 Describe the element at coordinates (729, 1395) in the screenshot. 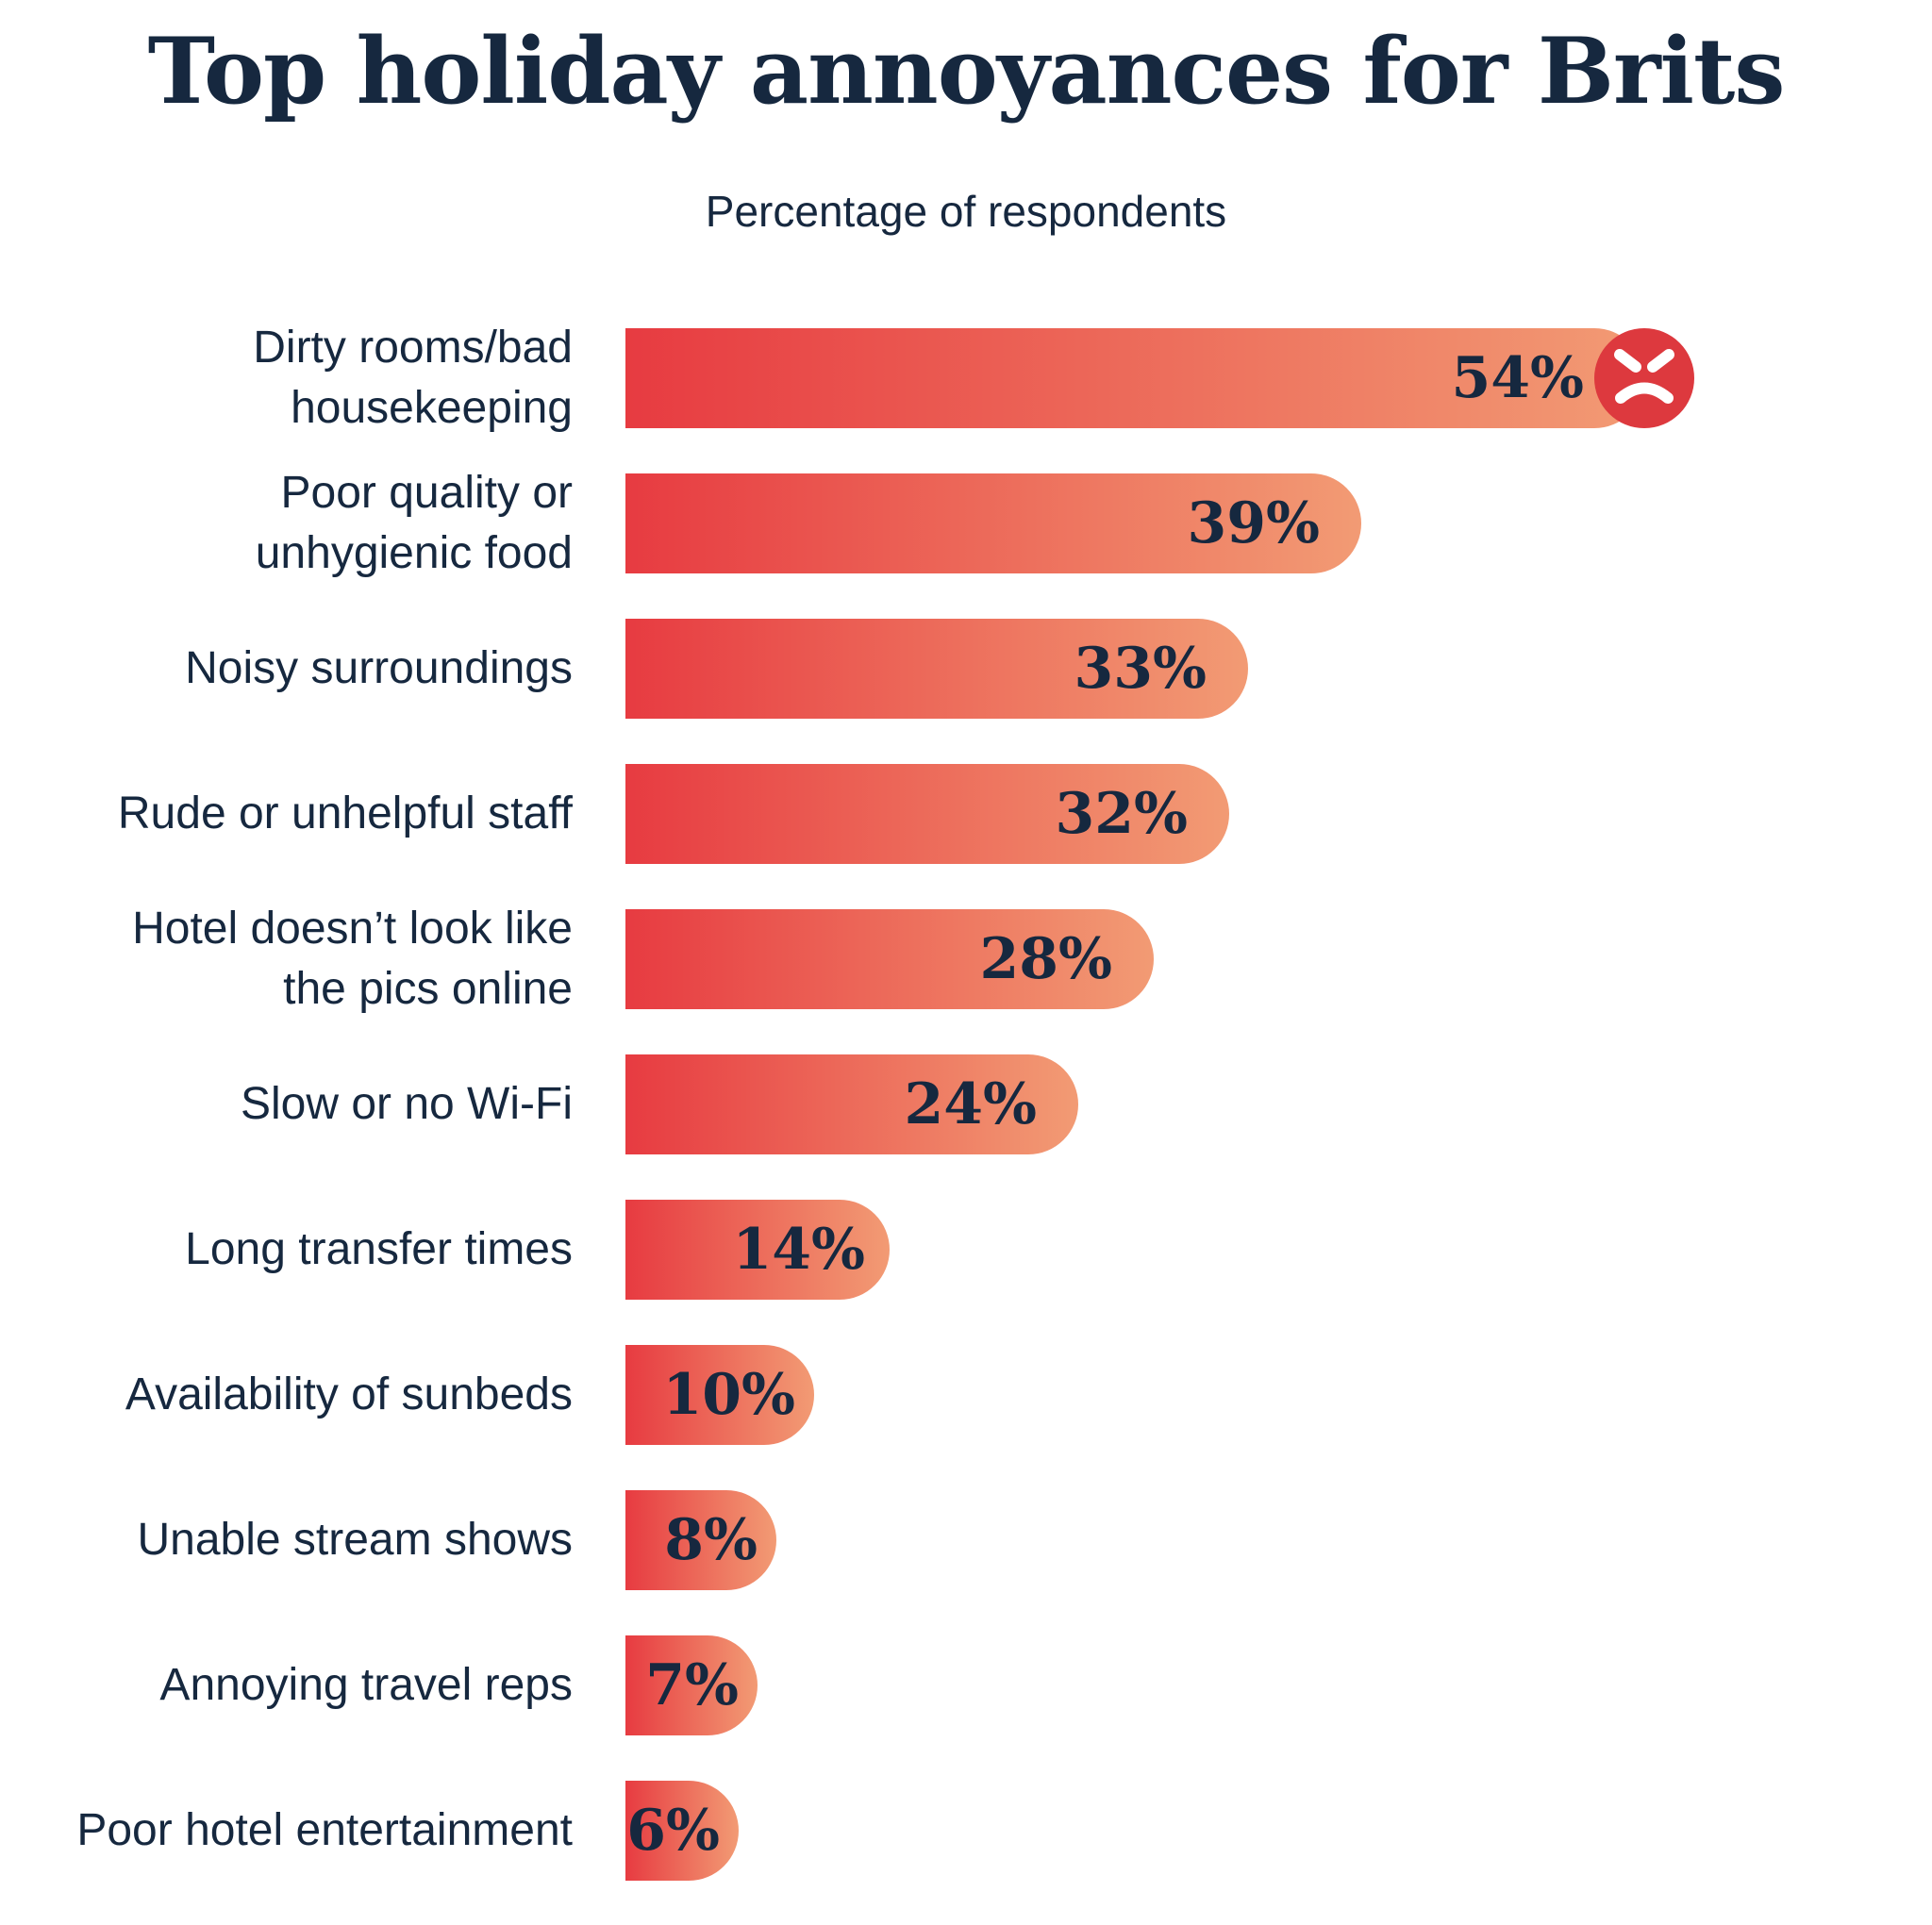

I see `value-label: 10%` at that location.